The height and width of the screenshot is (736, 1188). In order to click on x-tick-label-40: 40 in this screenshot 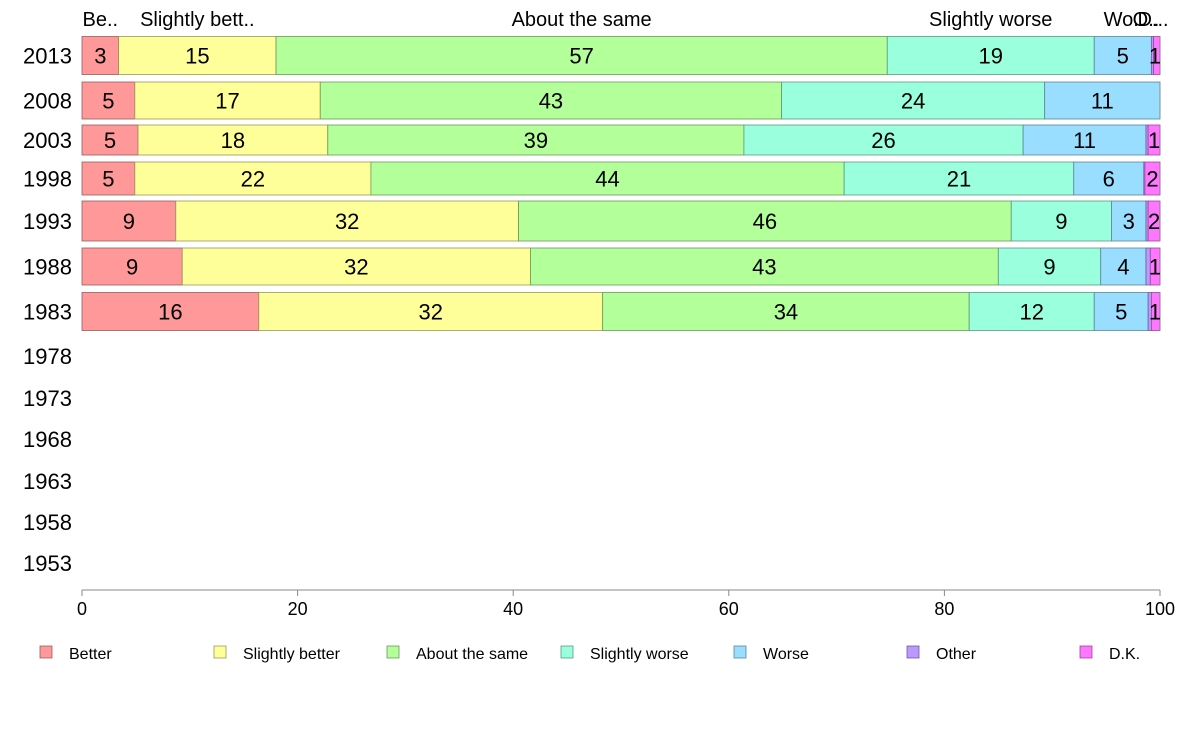, I will do `click(513, 609)`.